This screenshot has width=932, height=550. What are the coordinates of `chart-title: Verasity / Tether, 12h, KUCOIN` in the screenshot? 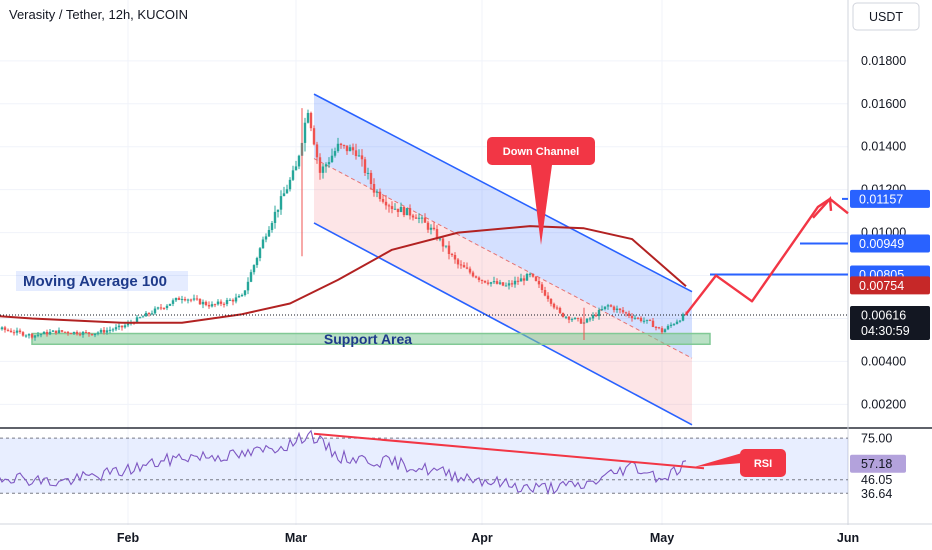 It's located at (98, 14).